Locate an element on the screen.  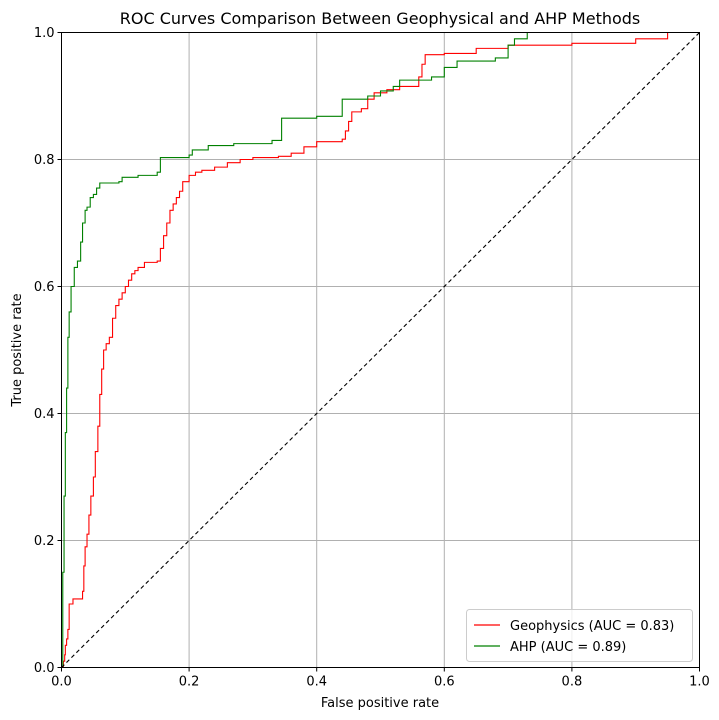
legend: Geophysics (AUC = 0.83) AHP (AUC = 0.89) is located at coordinates (579, 635).